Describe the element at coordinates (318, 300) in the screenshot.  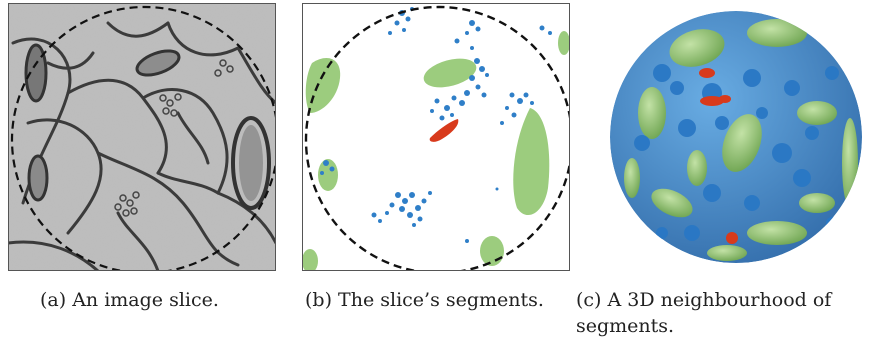
I see `caption-b-label: (b)` at that location.